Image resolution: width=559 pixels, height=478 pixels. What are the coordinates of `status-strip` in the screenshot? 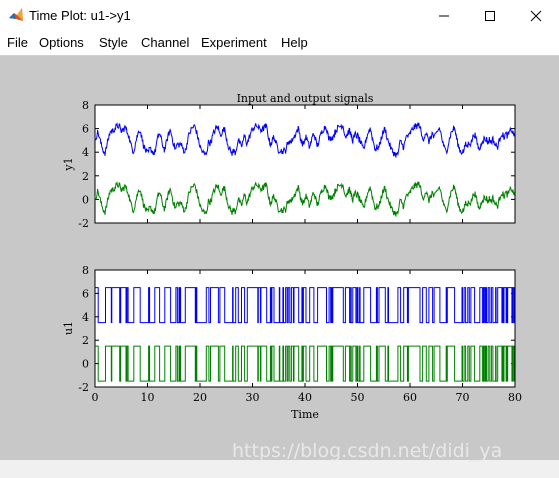 It's located at (279, 469).